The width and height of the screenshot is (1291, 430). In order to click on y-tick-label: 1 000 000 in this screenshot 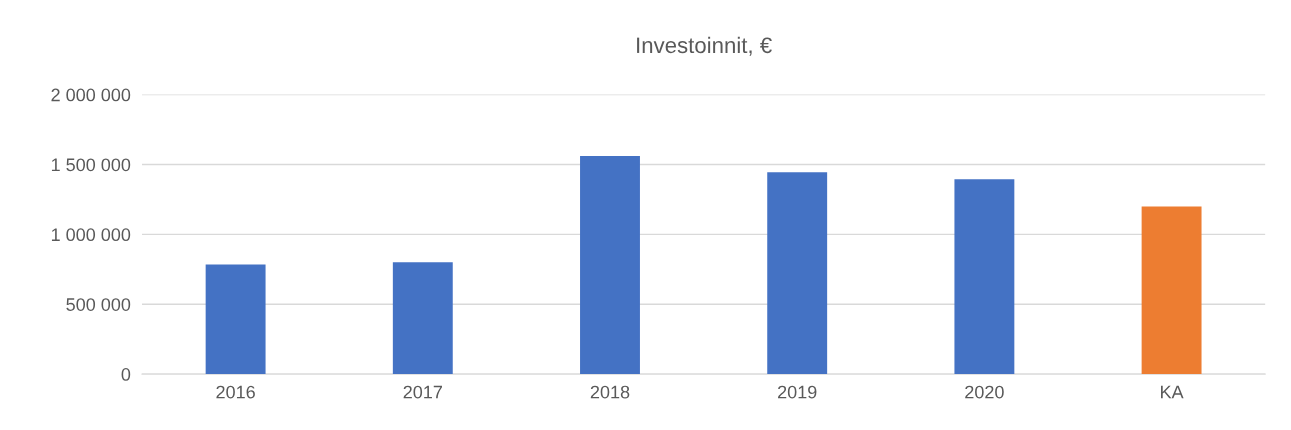, I will do `click(91, 235)`.